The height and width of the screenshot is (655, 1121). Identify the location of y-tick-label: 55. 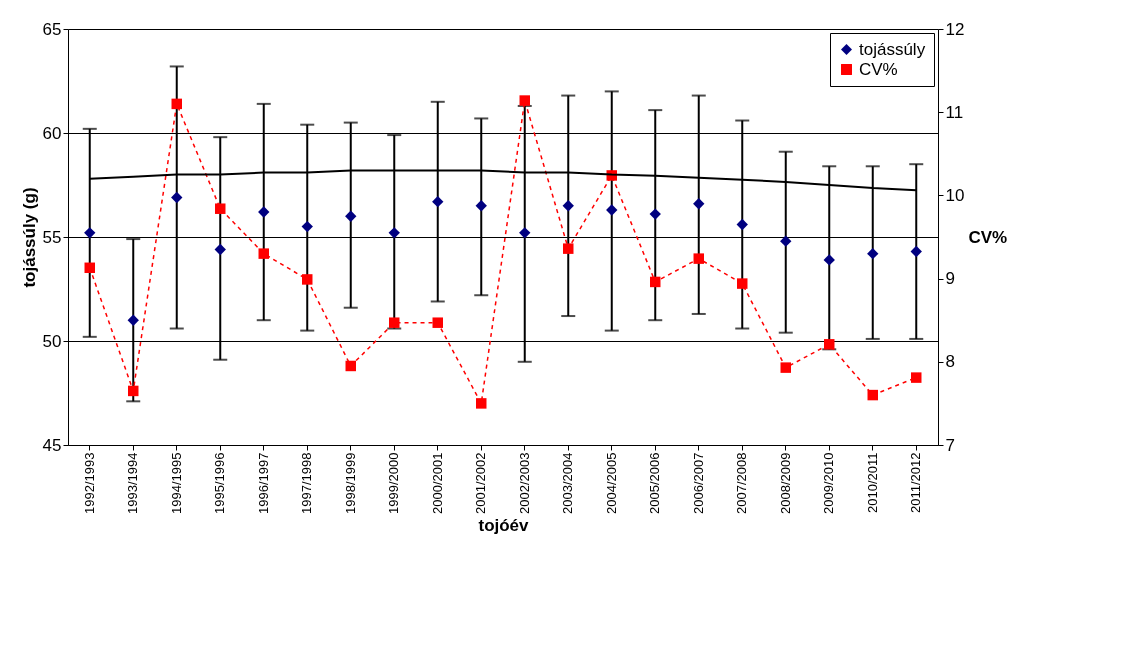
(52, 237).